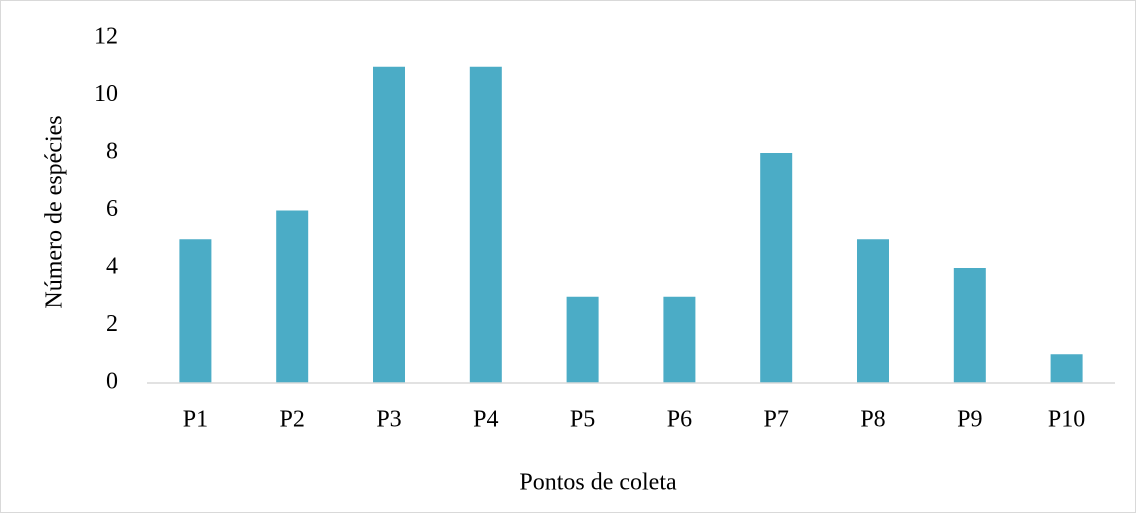 This screenshot has height=513, width=1136. What do you see at coordinates (598, 483) in the screenshot?
I see `x-axis-label: Pontos de coleta` at bounding box center [598, 483].